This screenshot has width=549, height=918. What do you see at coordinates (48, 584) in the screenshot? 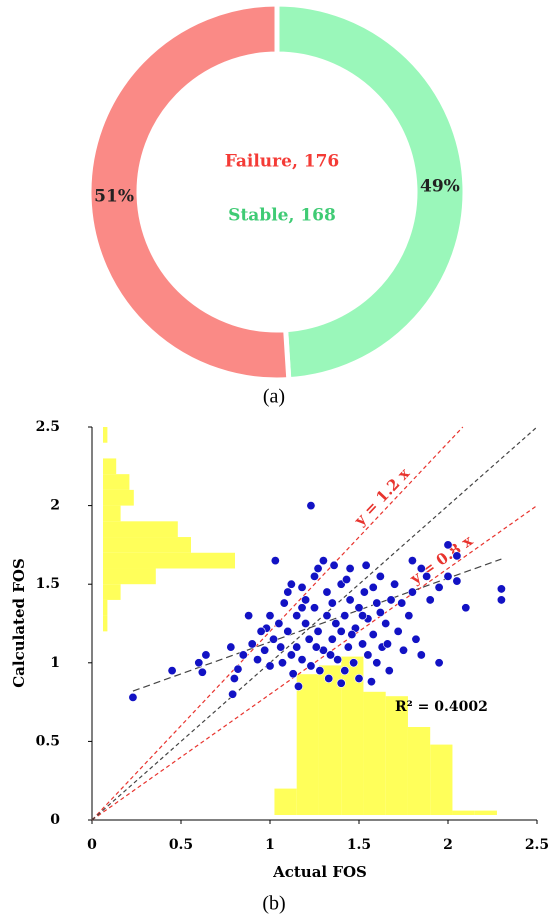
I see `y-tick-label: 1.5` at bounding box center [48, 584].